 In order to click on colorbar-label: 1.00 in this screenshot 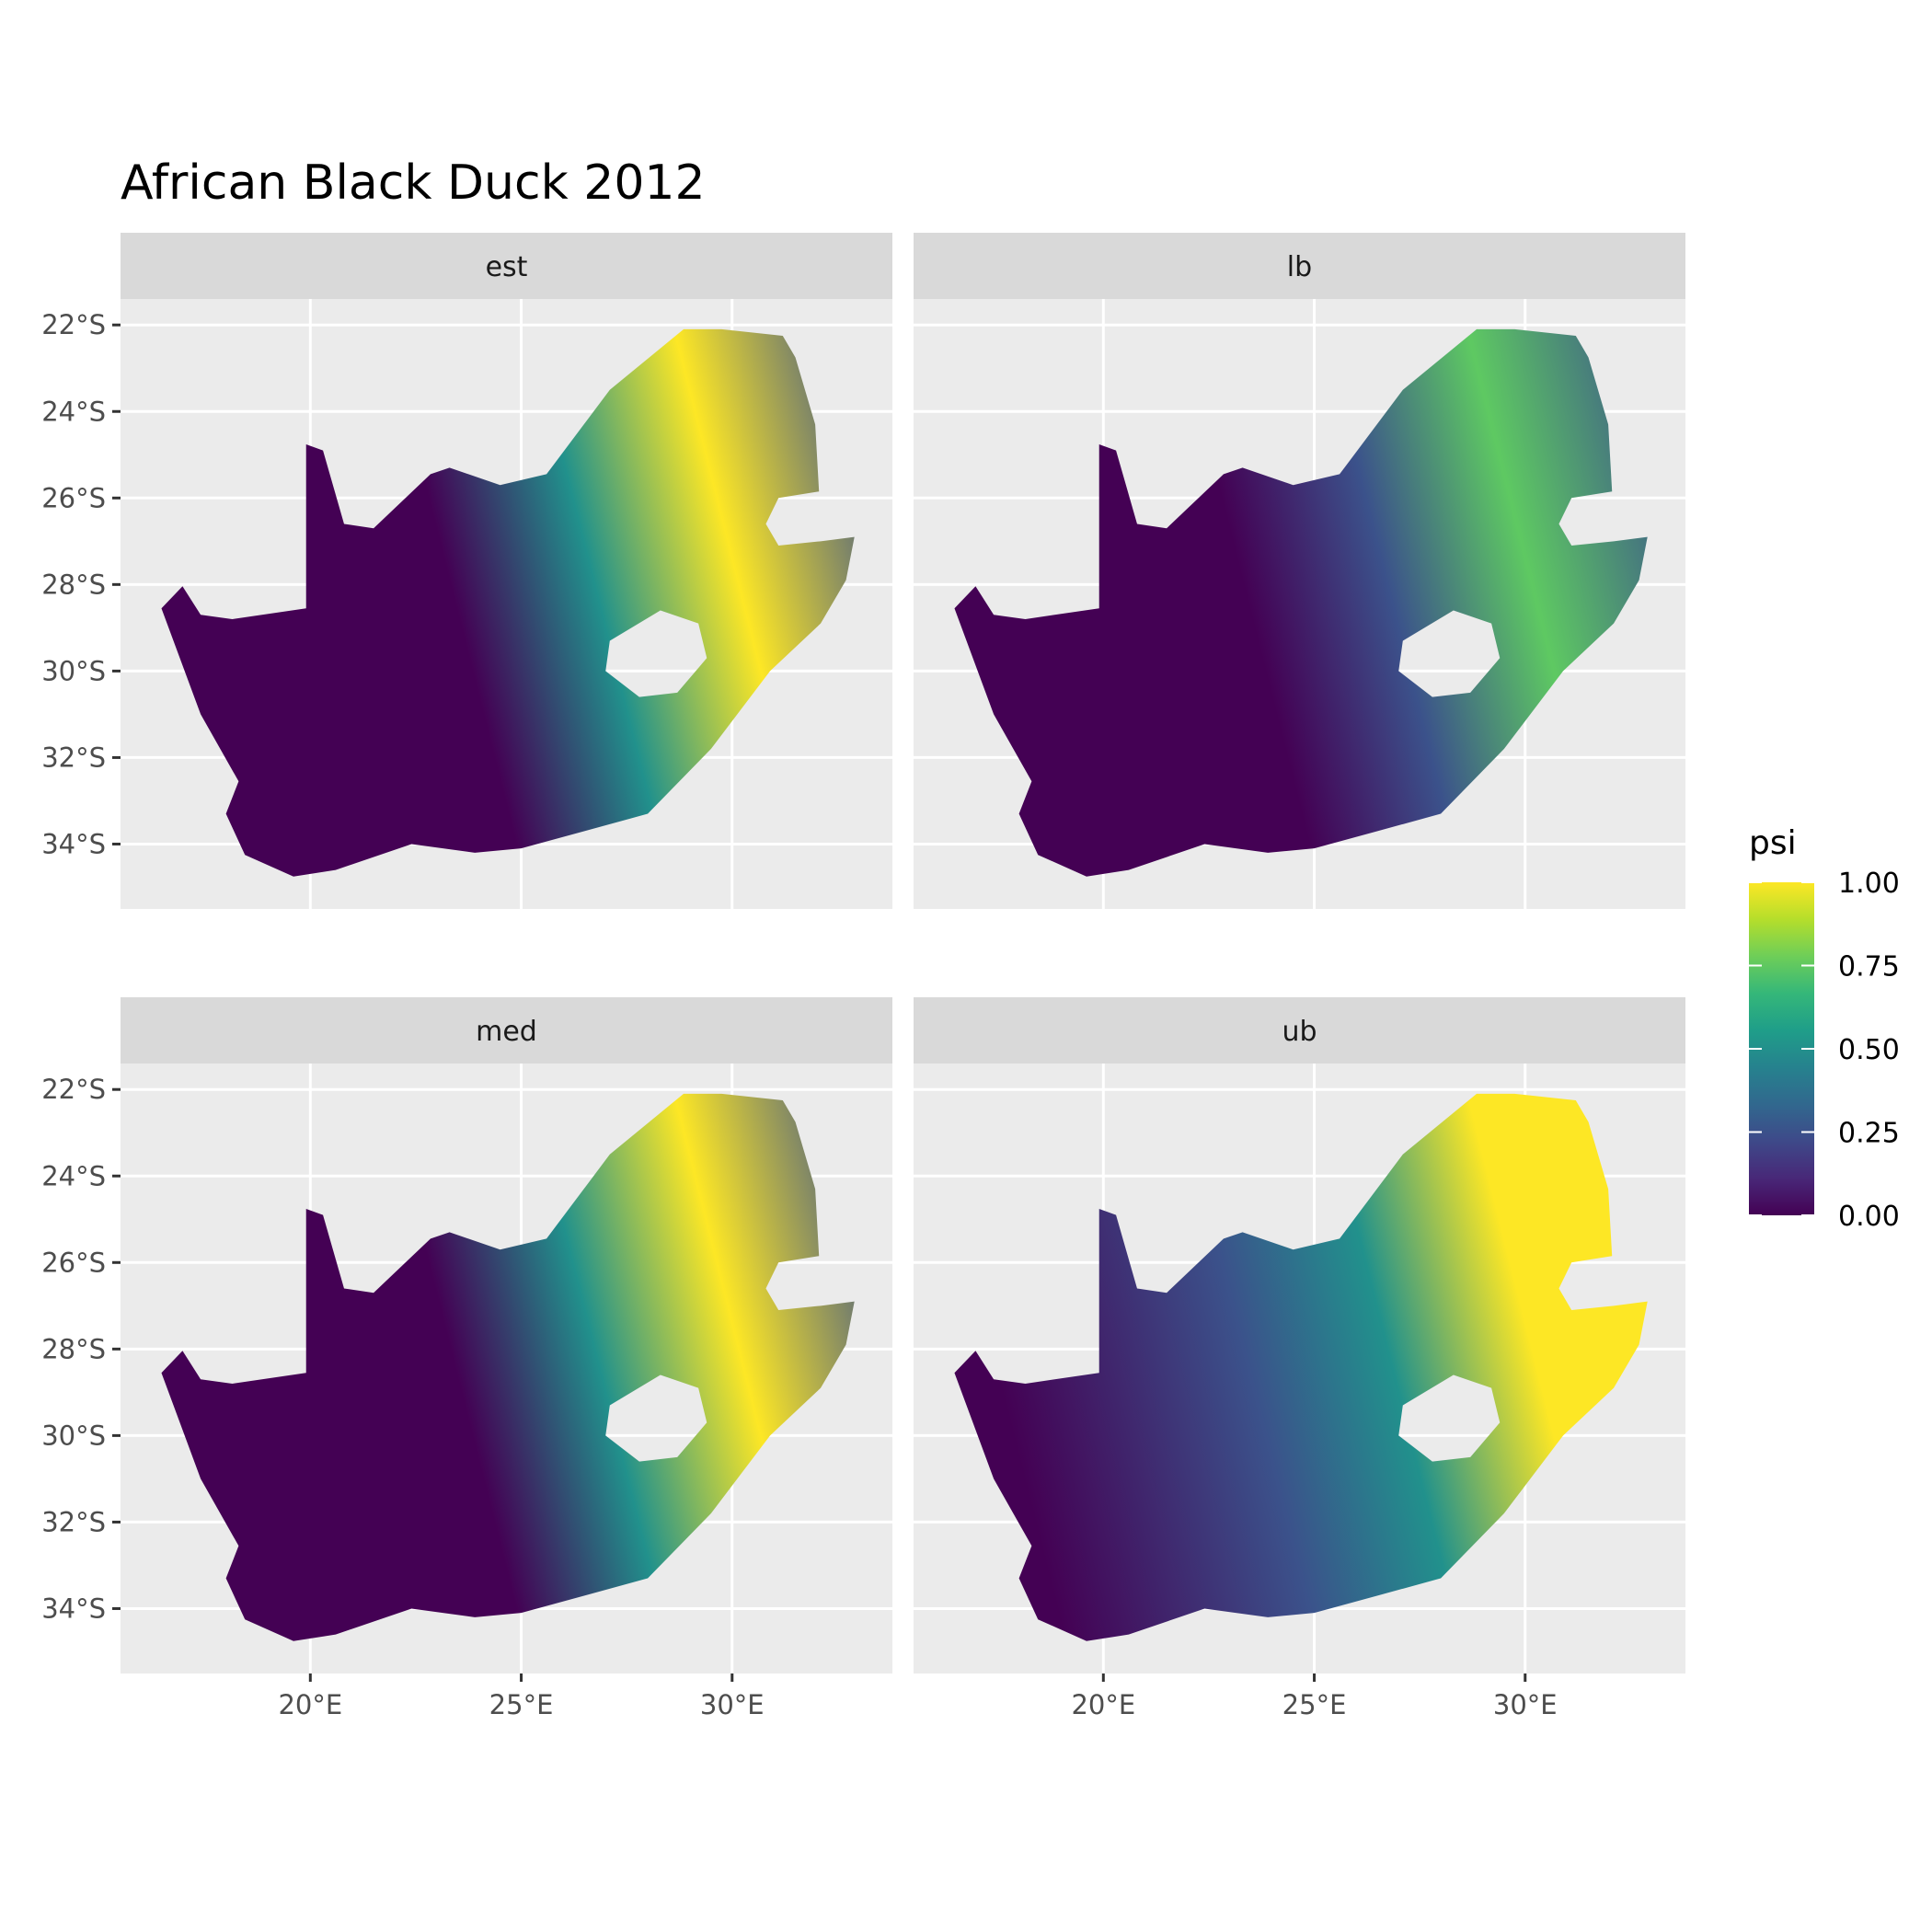, I will do `click(1869, 884)`.